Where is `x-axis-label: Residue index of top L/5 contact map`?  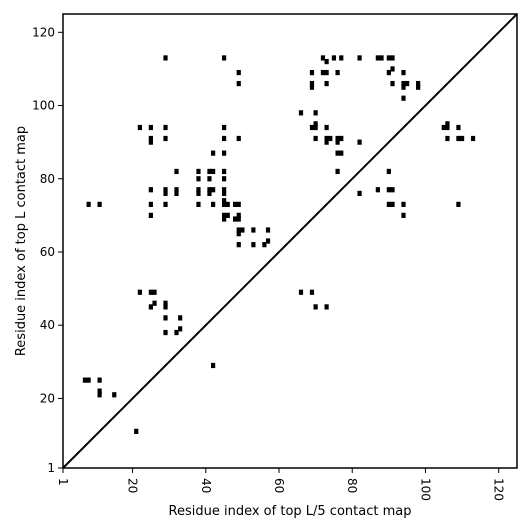 x-axis-label: Residue index of top L/5 contact map is located at coordinates (290, 511).